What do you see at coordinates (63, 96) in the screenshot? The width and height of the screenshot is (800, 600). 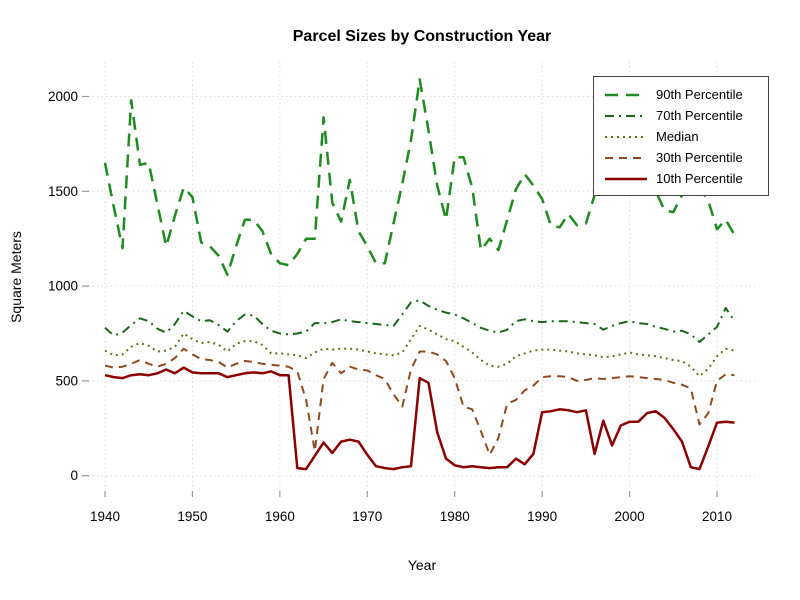 I see `y-tick-label: 2000` at bounding box center [63, 96].